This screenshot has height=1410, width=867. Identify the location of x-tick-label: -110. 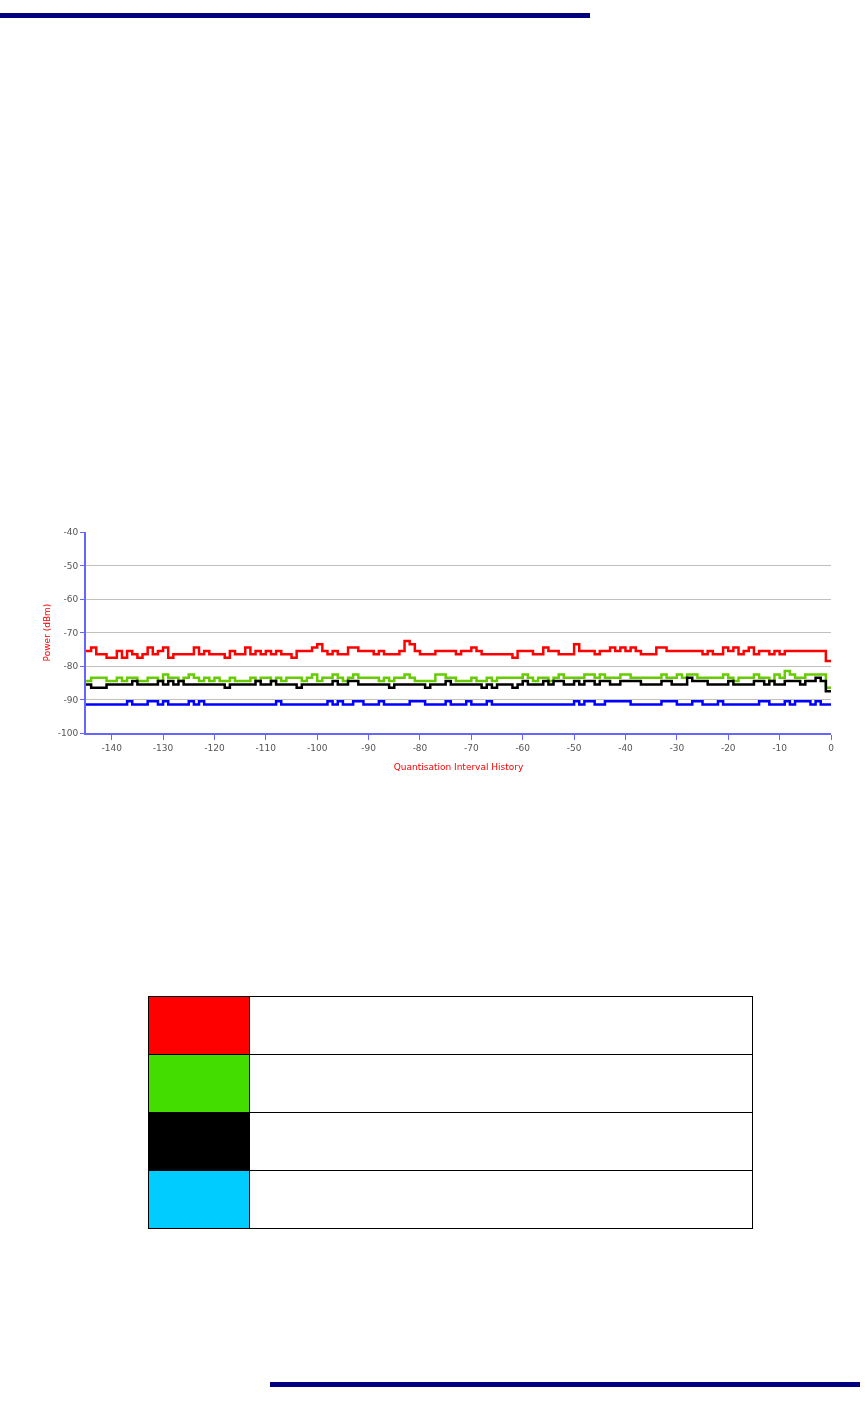
(266, 747).